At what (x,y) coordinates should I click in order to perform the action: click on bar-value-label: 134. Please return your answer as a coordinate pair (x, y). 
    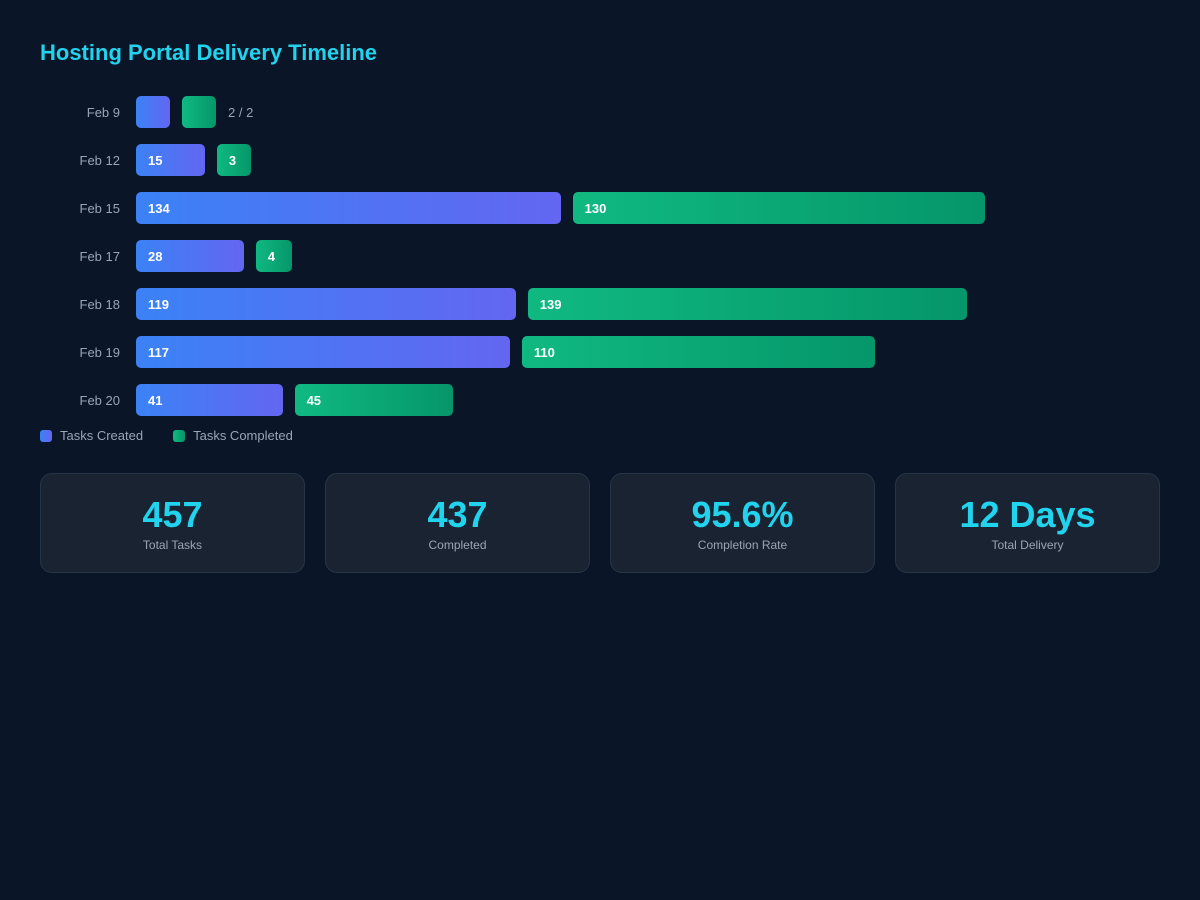
    Looking at the image, I should click on (159, 208).